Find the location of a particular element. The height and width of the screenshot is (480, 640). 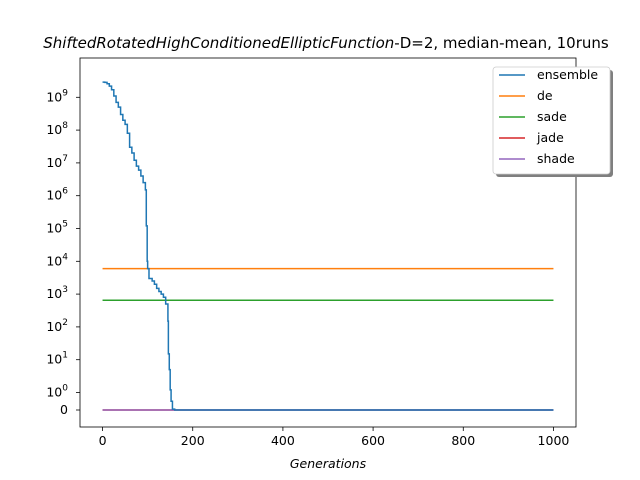

legend-label-shade: shade is located at coordinates (556, 158).